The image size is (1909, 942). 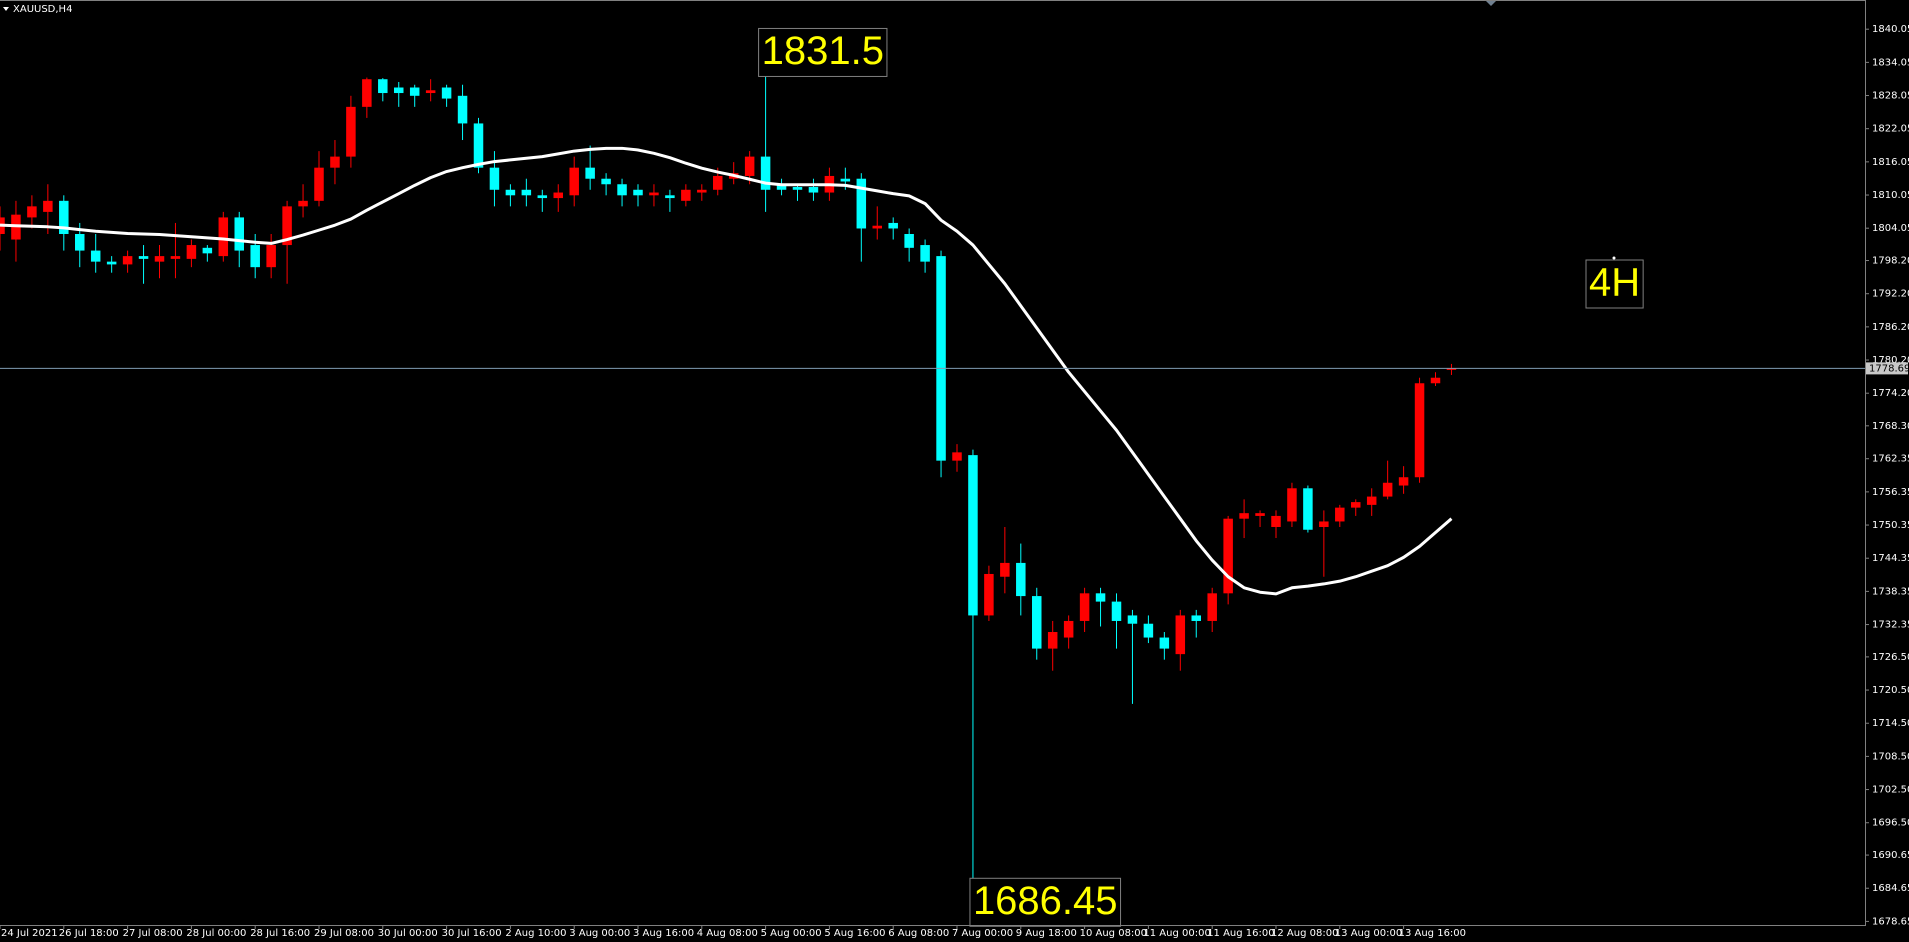 What do you see at coordinates (823, 52) in the screenshot?
I see `high-annotation-box` at bounding box center [823, 52].